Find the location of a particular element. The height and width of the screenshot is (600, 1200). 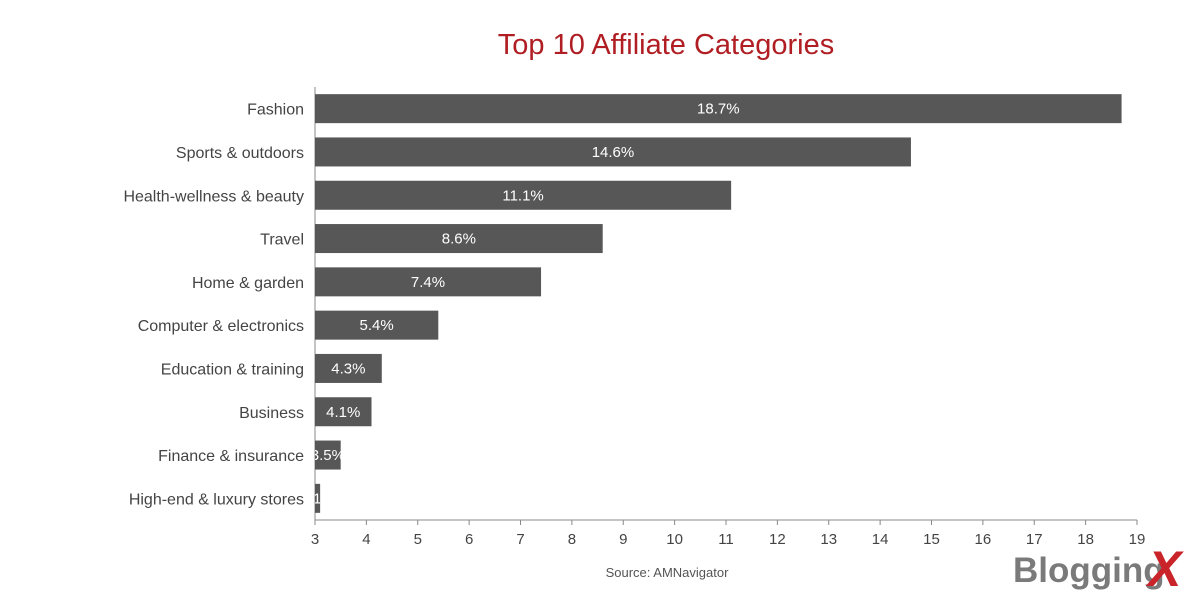

x-tick-label: 6 is located at coordinates (469, 539).